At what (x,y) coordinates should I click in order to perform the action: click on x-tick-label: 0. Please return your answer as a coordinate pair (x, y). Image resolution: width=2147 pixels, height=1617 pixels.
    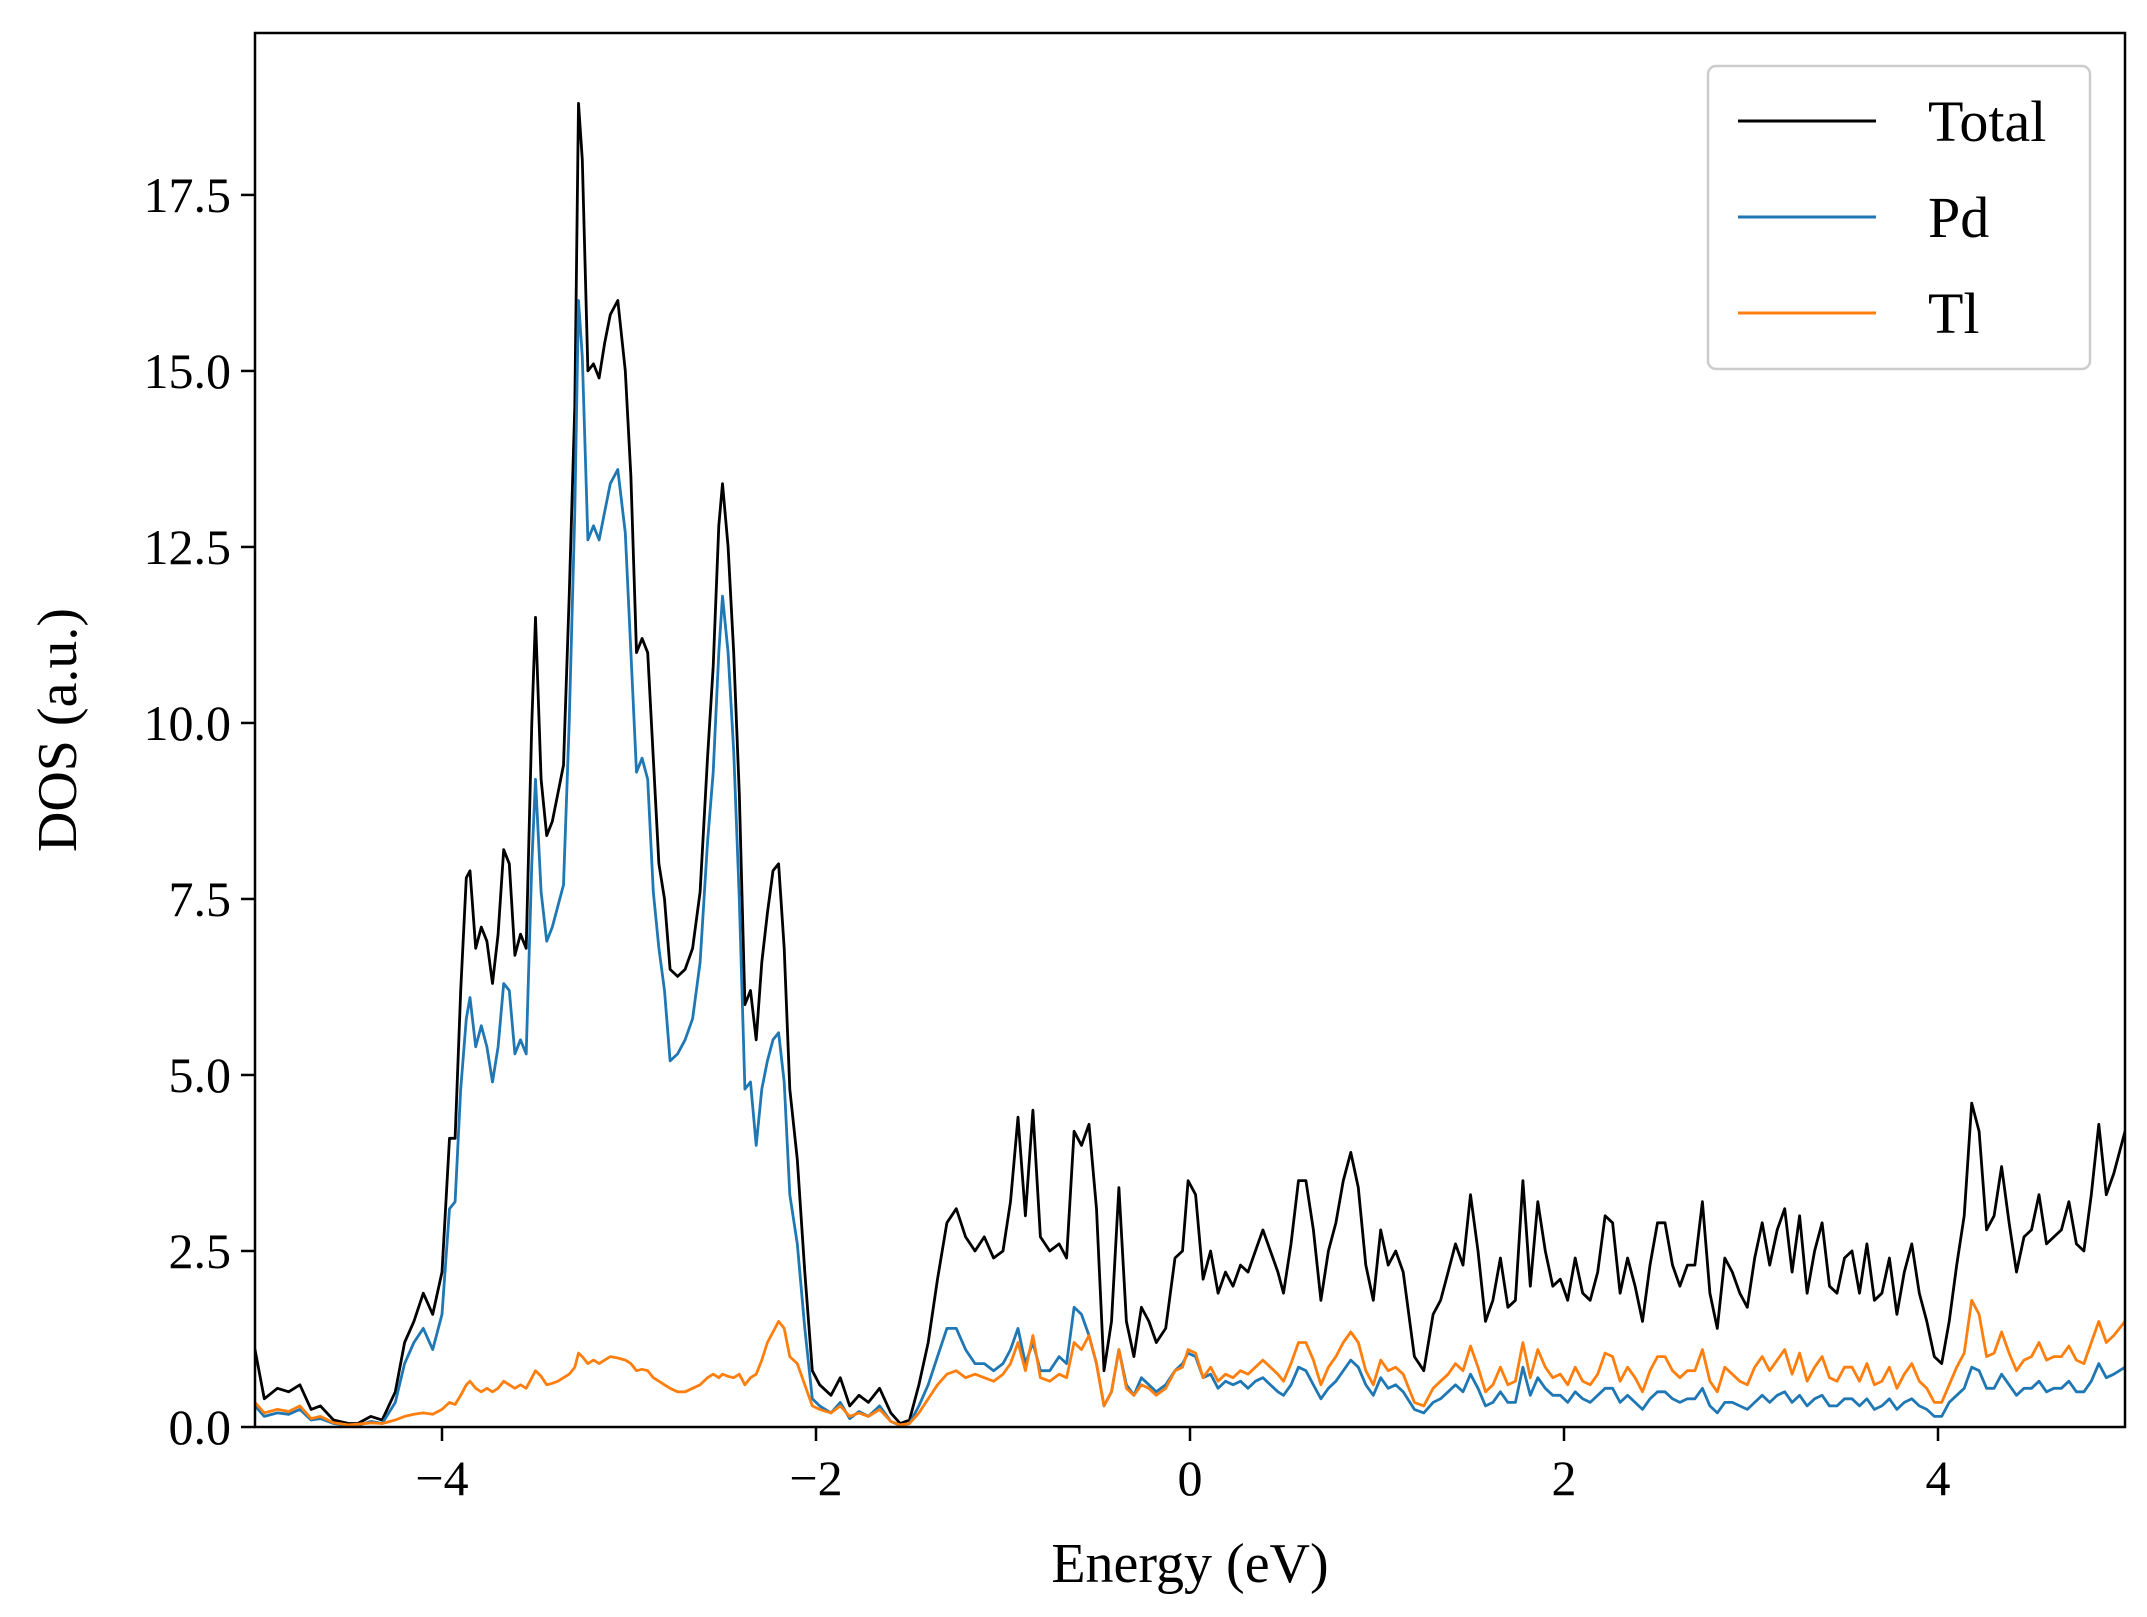
    Looking at the image, I should click on (1190, 1478).